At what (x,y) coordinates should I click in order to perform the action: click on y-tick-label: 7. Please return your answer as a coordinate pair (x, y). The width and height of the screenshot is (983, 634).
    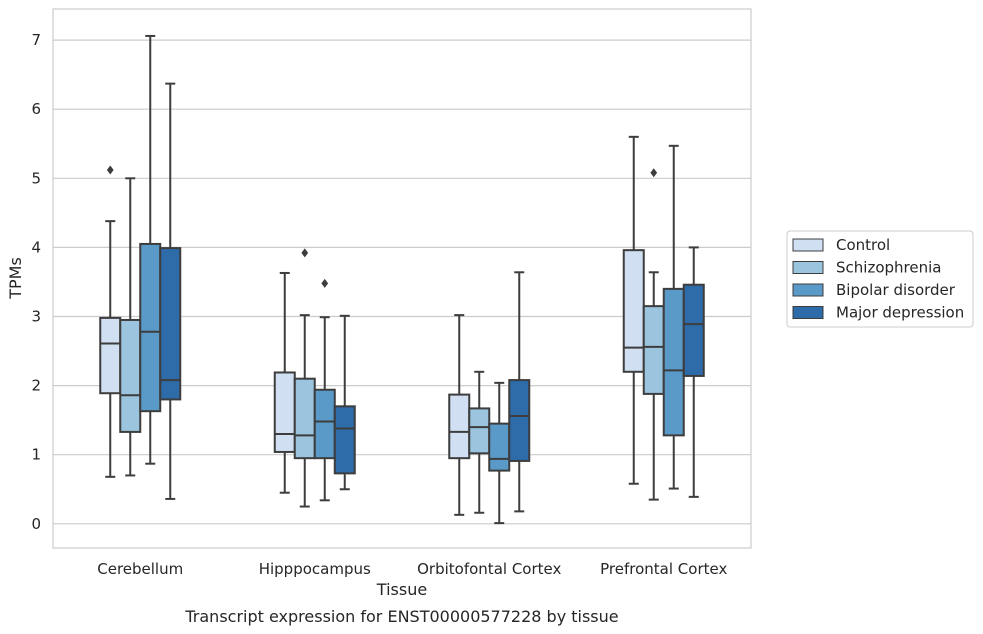
    Looking at the image, I should click on (36, 40).